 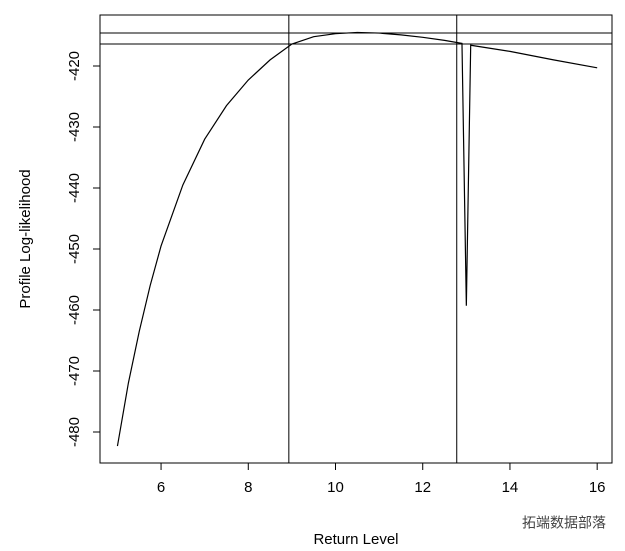 What do you see at coordinates (335, 487) in the screenshot?
I see `x-tick-label: 10` at bounding box center [335, 487].